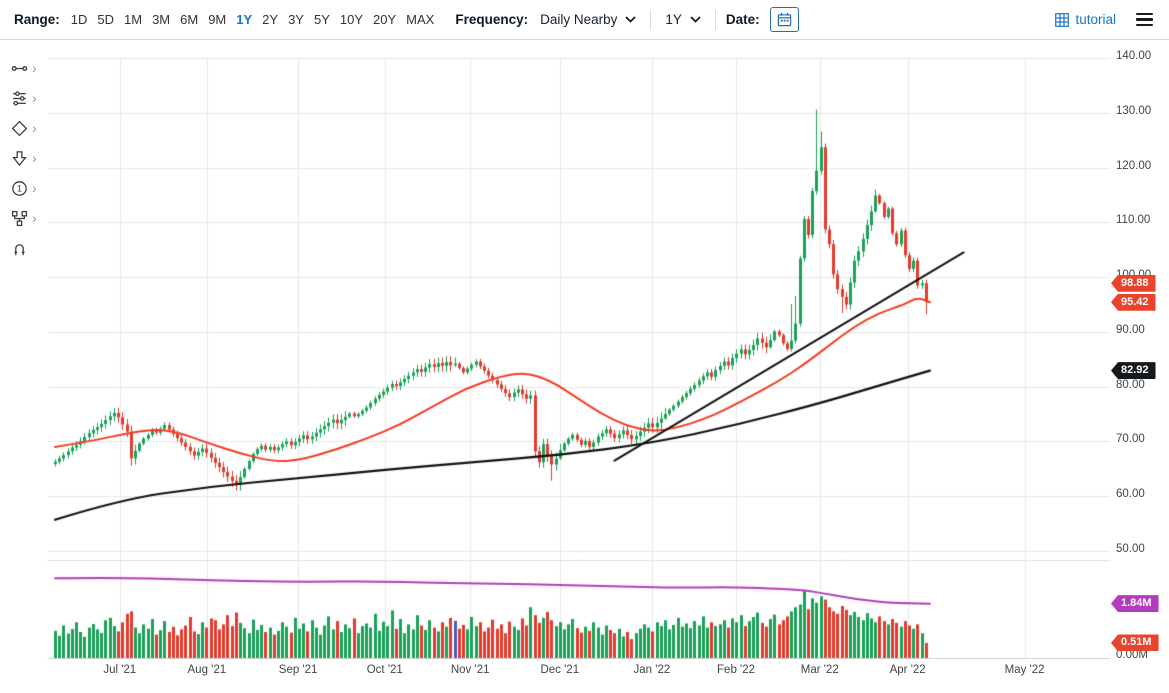 The image size is (1169, 693). I want to click on connector-tool-icon, so click(19, 218).